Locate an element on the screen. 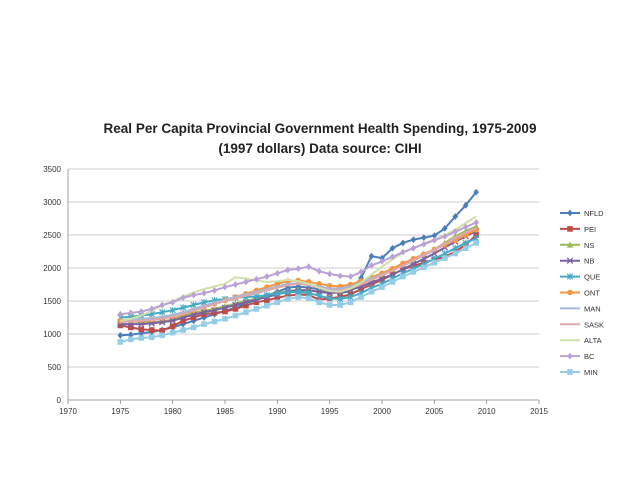  data-point-bc-1985 is located at coordinates (225, 287).